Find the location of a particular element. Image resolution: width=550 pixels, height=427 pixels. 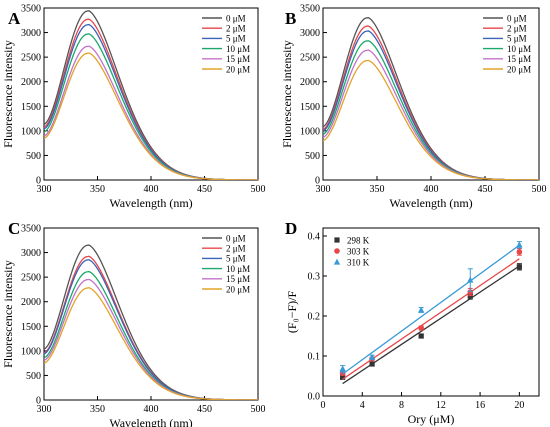

panel-letter: D is located at coordinates (291, 228).